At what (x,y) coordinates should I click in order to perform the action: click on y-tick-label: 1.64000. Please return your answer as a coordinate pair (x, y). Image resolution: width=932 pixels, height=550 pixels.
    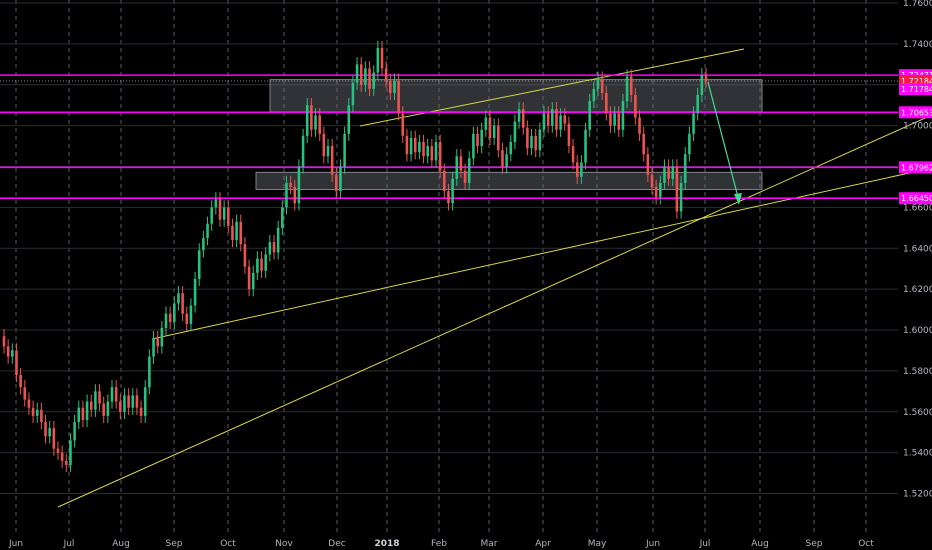
    Looking at the image, I should click on (917, 249).